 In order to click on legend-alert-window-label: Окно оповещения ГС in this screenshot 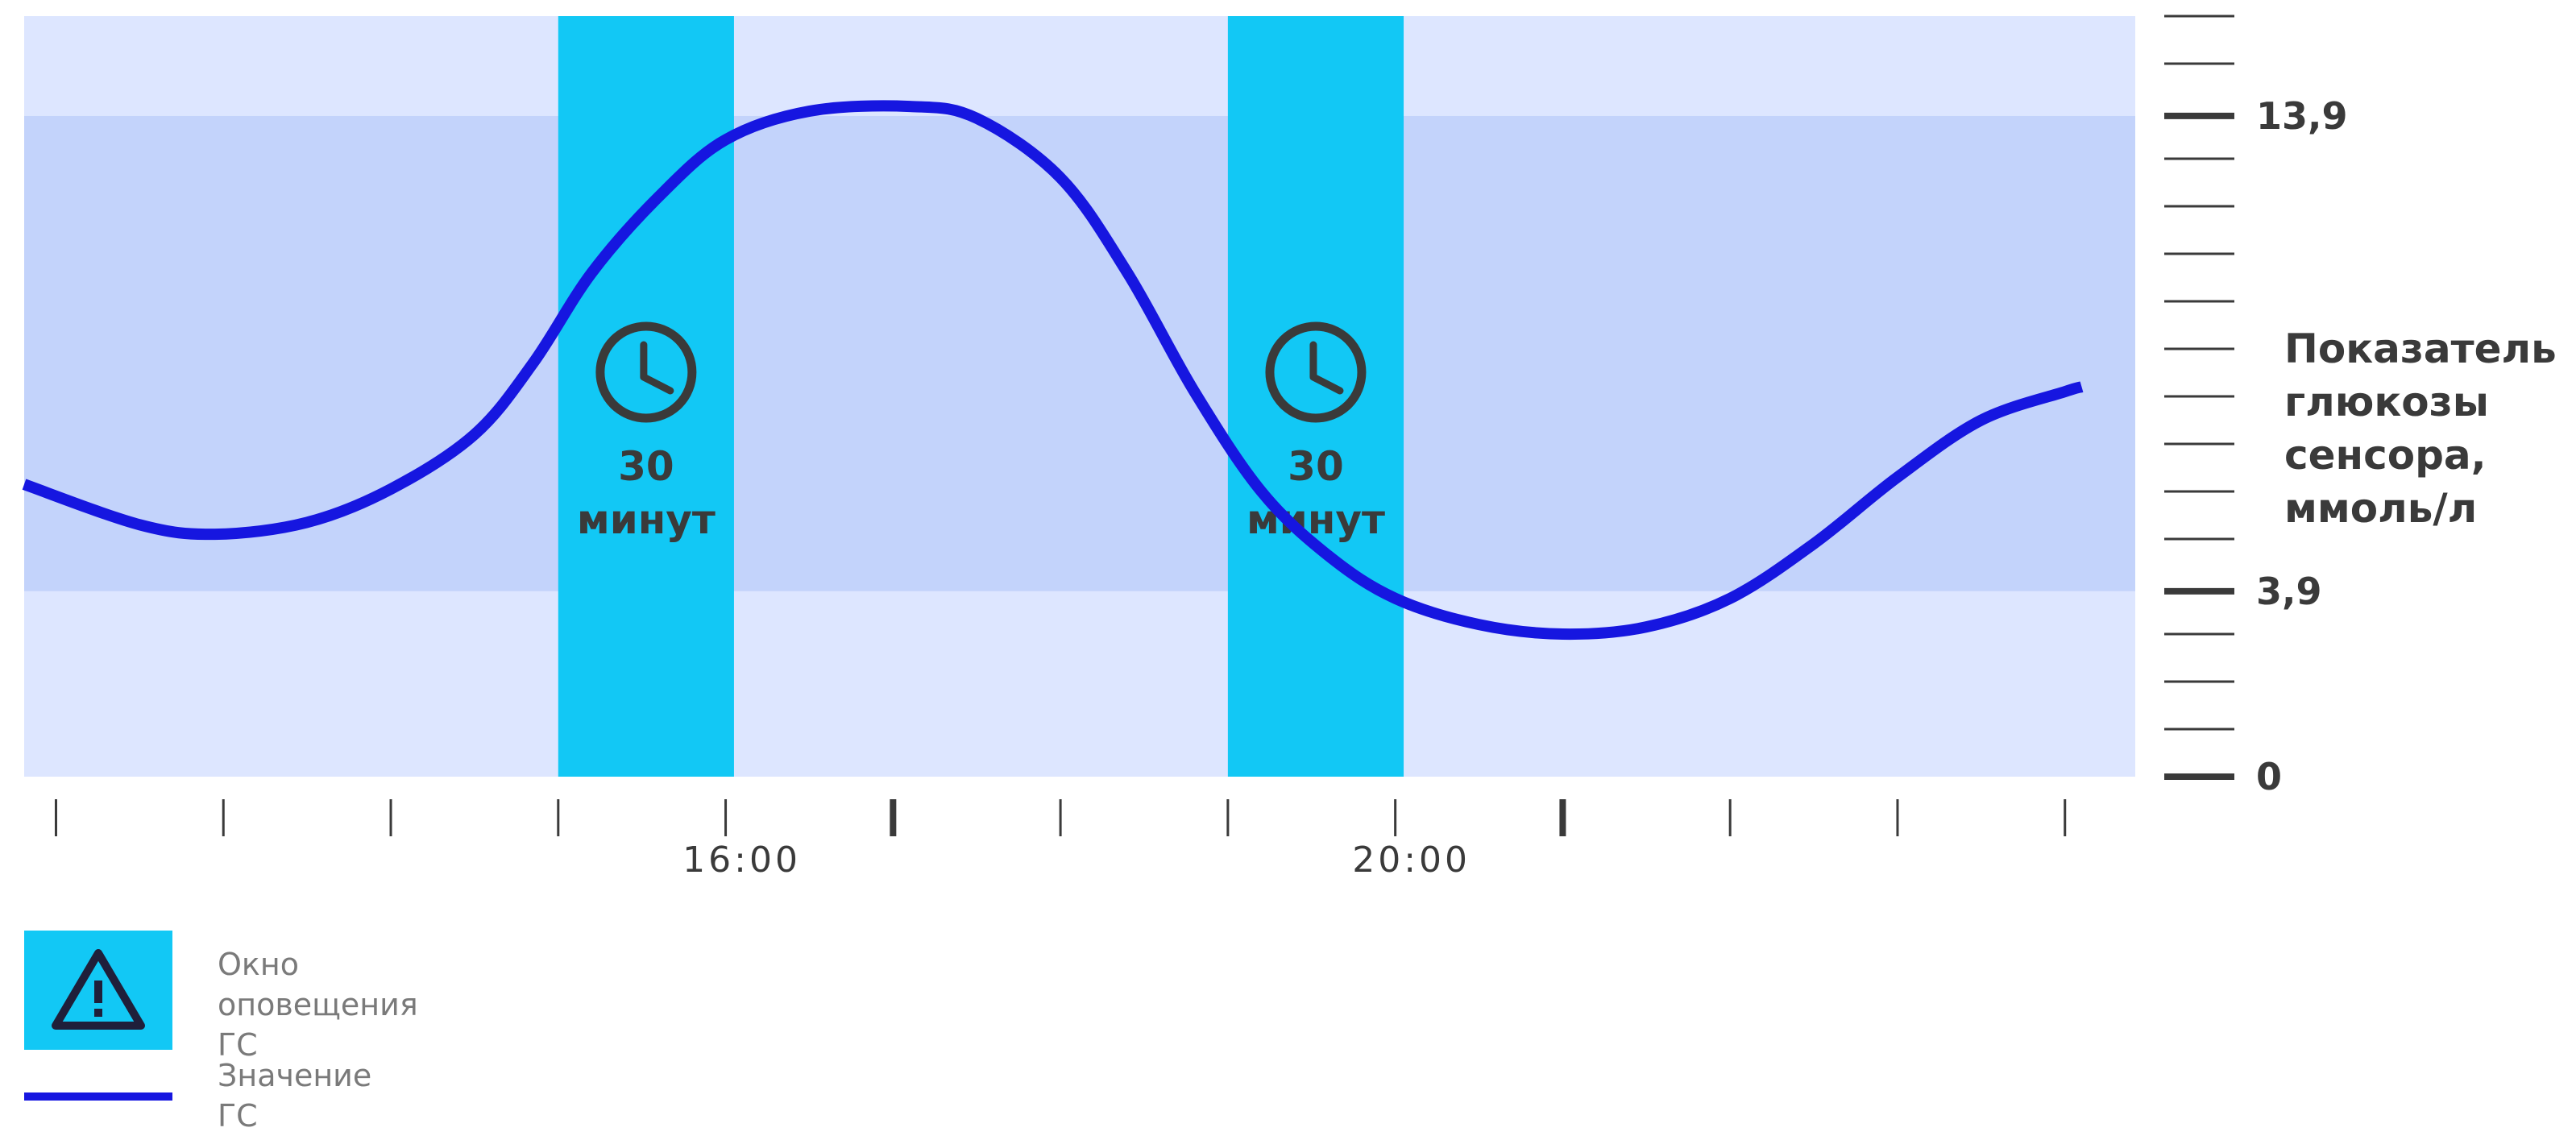, I will do `click(318, 1005)`.